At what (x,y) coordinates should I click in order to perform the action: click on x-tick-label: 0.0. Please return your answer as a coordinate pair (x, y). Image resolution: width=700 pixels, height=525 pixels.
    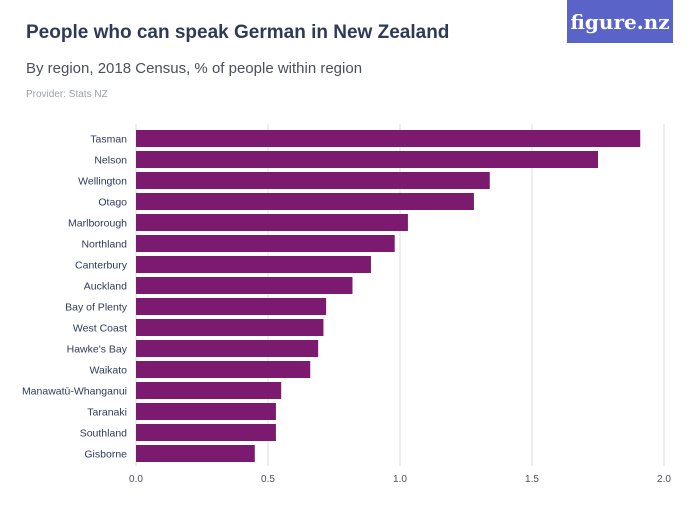
    Looking at the image, I should click on (136, 479).